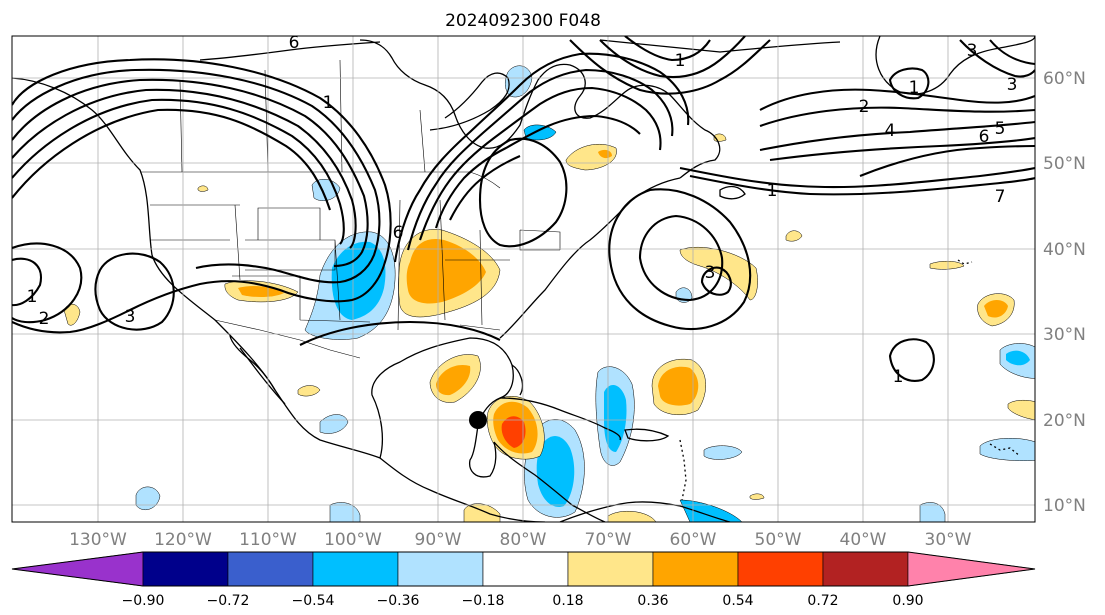  I want to click on positive-anomaly-canada-small, so click(203, 188).